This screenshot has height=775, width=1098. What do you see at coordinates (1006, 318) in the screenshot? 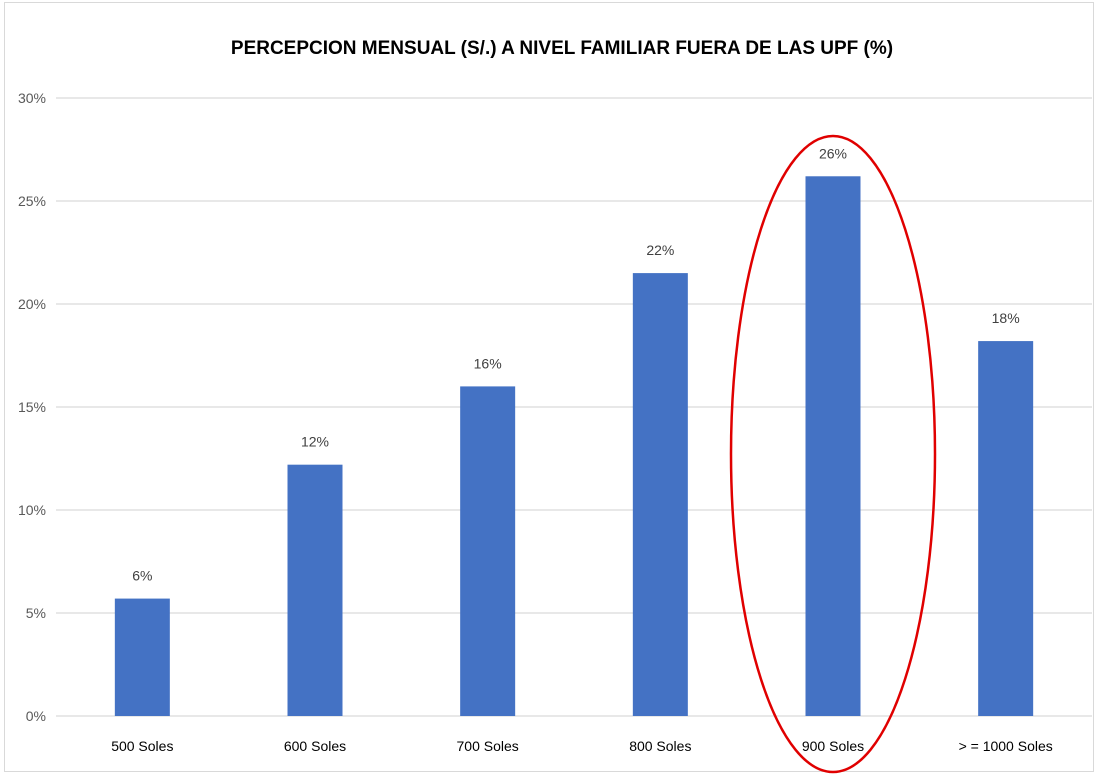
I see `data-label: 18%` at bounding box center [1006, 318].